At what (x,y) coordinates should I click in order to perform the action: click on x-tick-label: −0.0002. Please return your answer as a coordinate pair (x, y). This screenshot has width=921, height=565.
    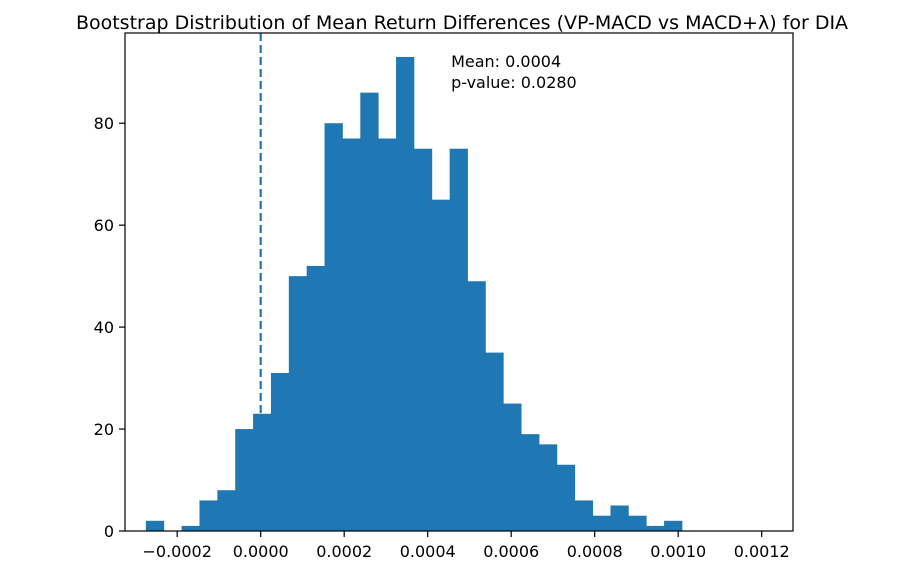
    Looking at the image, I should click on (176, 551).